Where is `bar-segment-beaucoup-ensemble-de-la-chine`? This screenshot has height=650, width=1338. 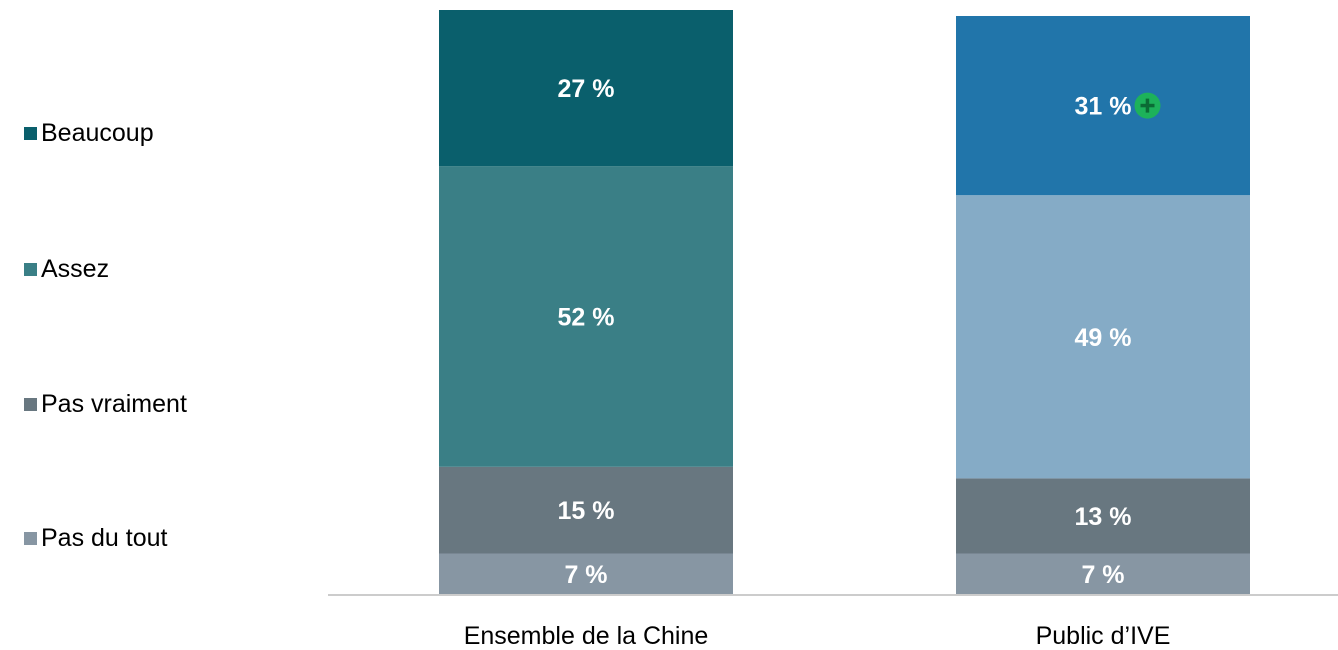
bar-segment-beaucoup-ensemble-de-la-chine is located at coordinates (586, 88).